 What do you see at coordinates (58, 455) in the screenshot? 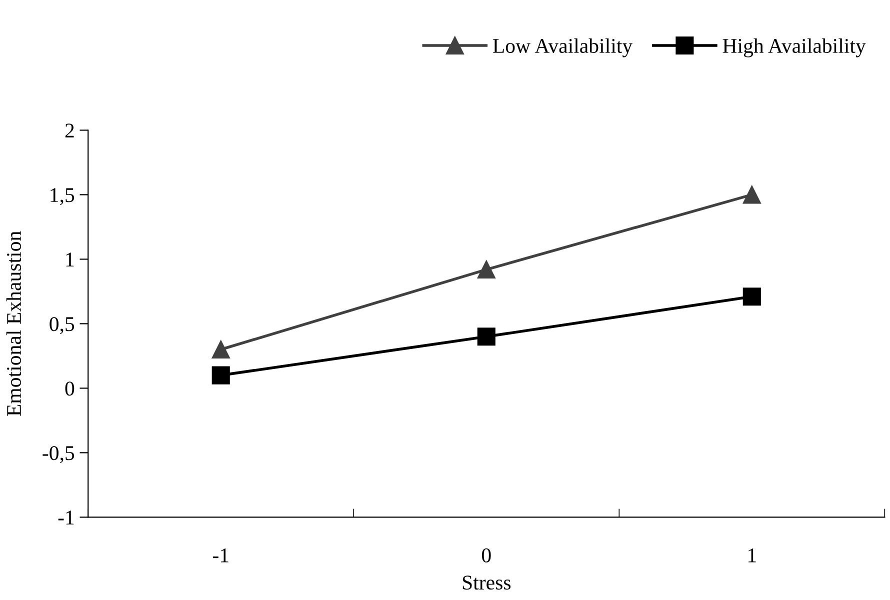
I see `y-tick-label: -0,5` at bounding box center [58, 455].